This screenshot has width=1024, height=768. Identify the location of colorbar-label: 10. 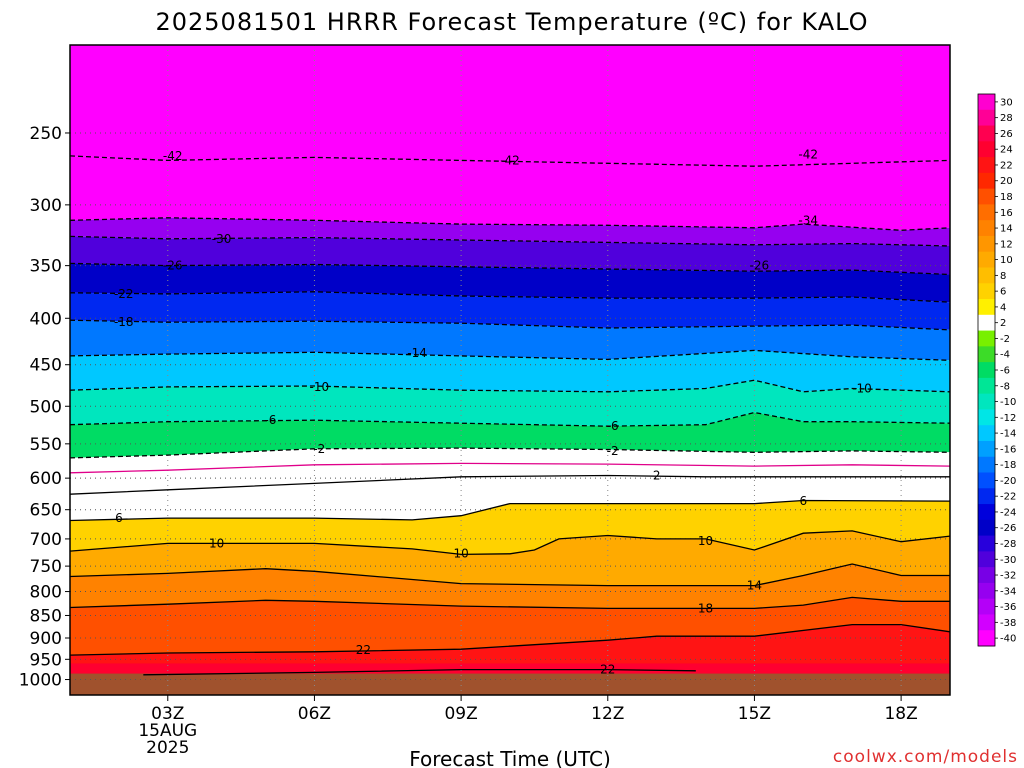
(1006, 260).